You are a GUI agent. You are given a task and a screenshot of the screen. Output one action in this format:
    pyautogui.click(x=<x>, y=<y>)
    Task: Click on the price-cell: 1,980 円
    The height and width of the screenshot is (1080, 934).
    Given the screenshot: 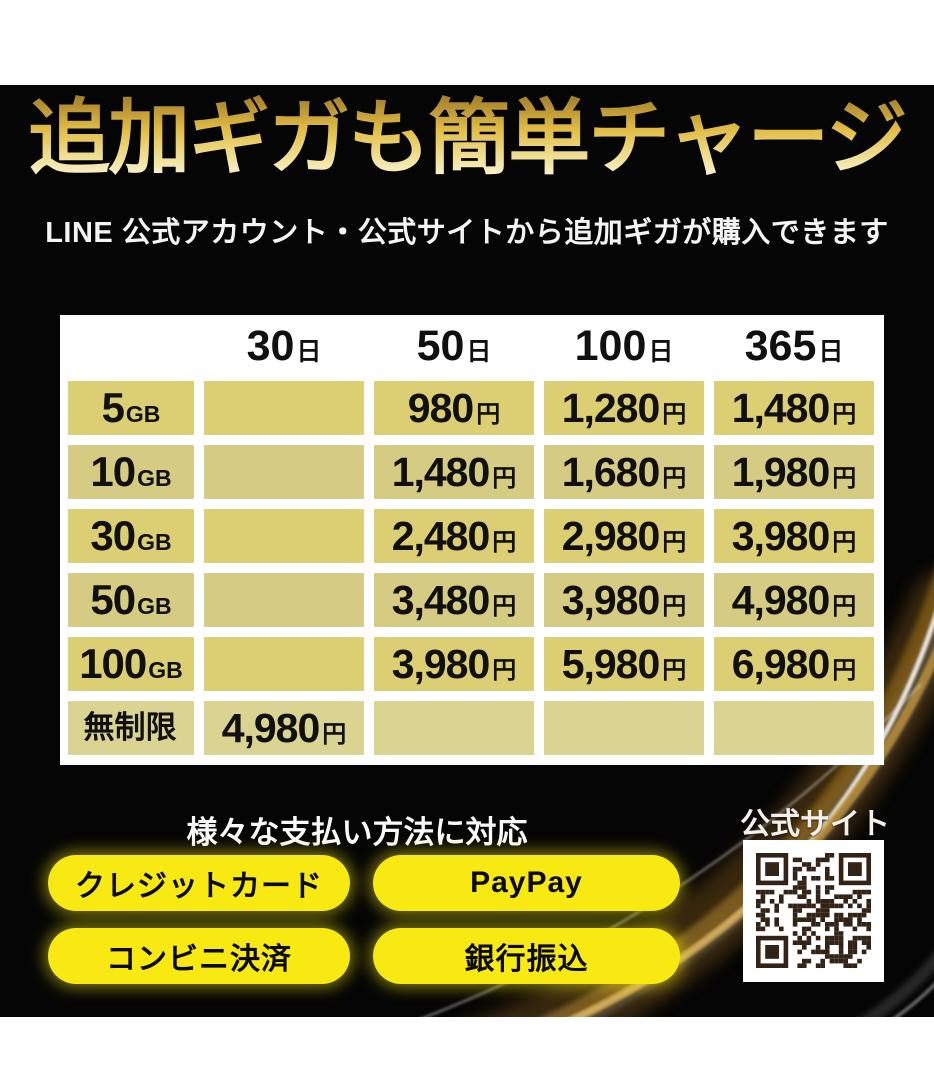 What is the action you would take?
    pyautogui.click(x=794, y=472)
    